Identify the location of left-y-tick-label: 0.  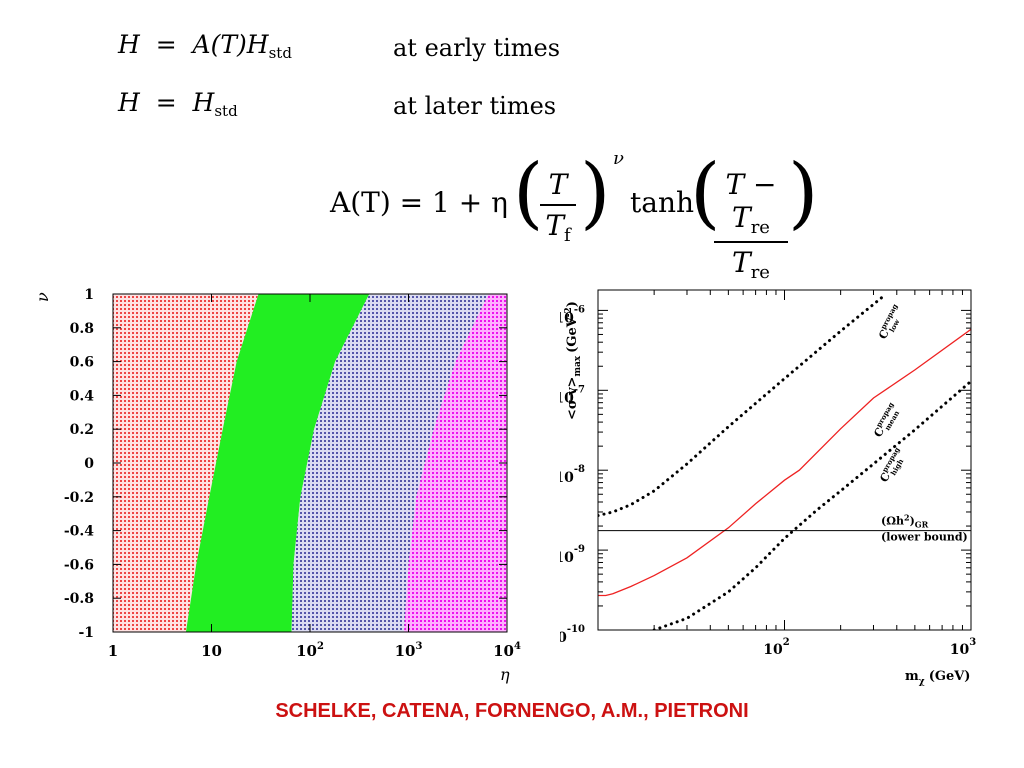
(89, 464).